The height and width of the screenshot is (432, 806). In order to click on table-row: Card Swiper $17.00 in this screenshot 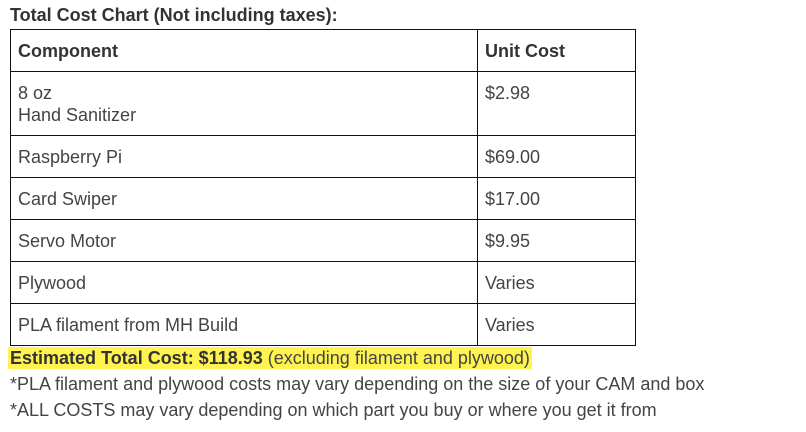, I will do `click(323, 198)`.